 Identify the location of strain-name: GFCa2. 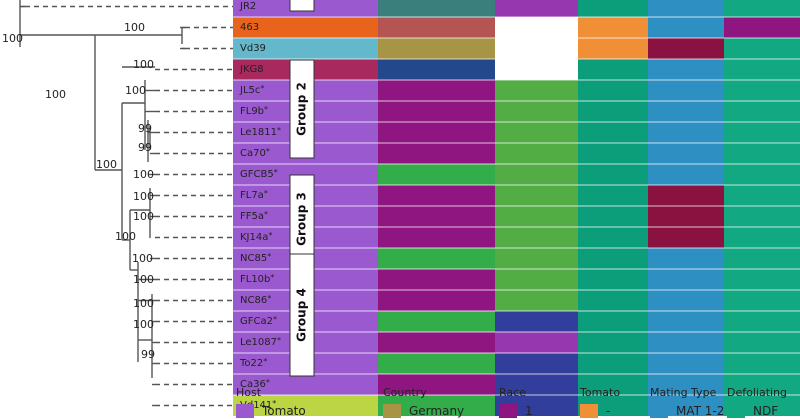
(256, 321).